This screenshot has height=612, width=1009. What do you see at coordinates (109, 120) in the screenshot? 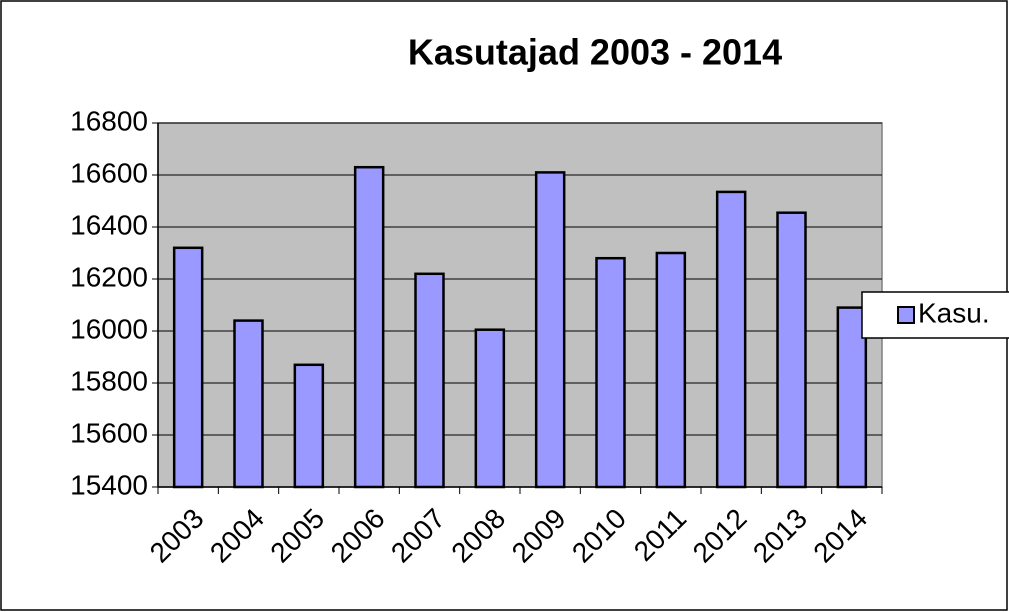
I see `y-tick-label: 16800` at bounding box center [109, 120].